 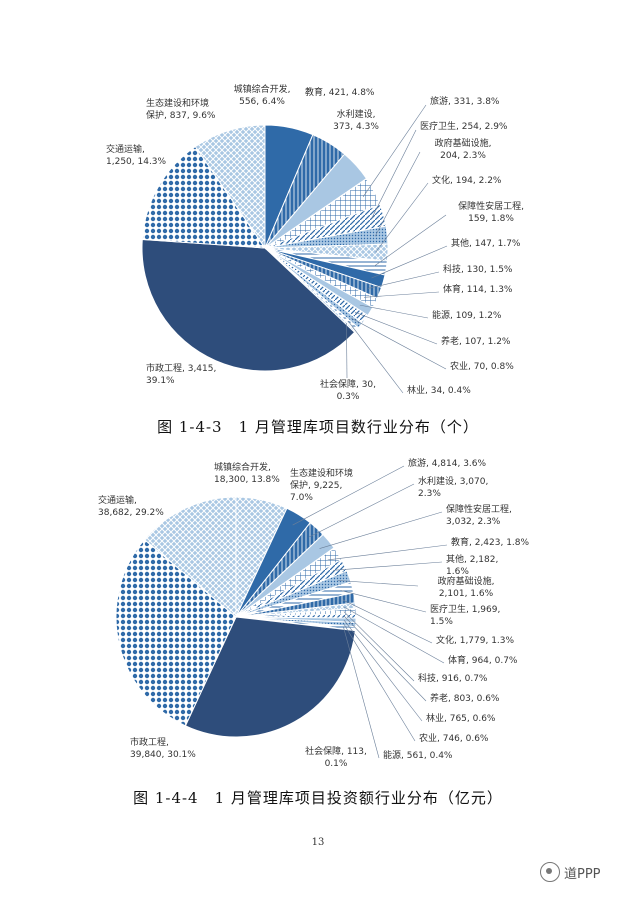 I want to click on slice-label-urban-development: 城镇综合开发, 556, 6.4%, so click(x=262, y=95).